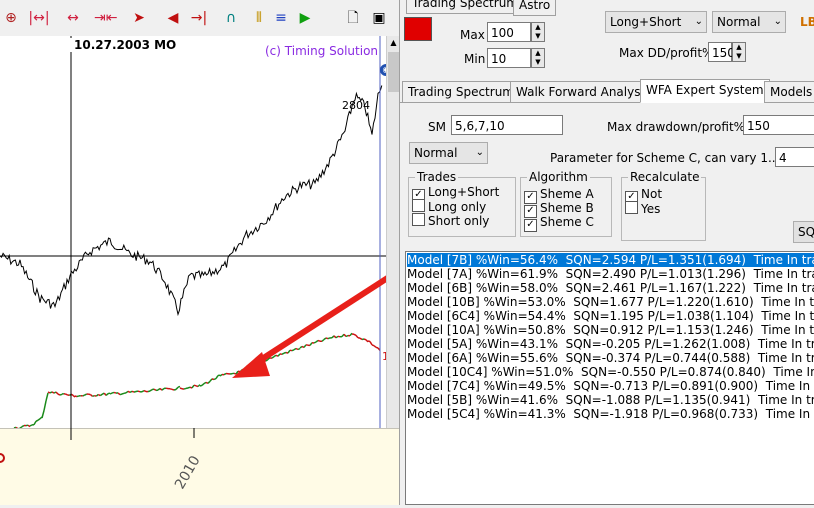  I want to click on max-spinner: ▲▼, so click(538, 32).